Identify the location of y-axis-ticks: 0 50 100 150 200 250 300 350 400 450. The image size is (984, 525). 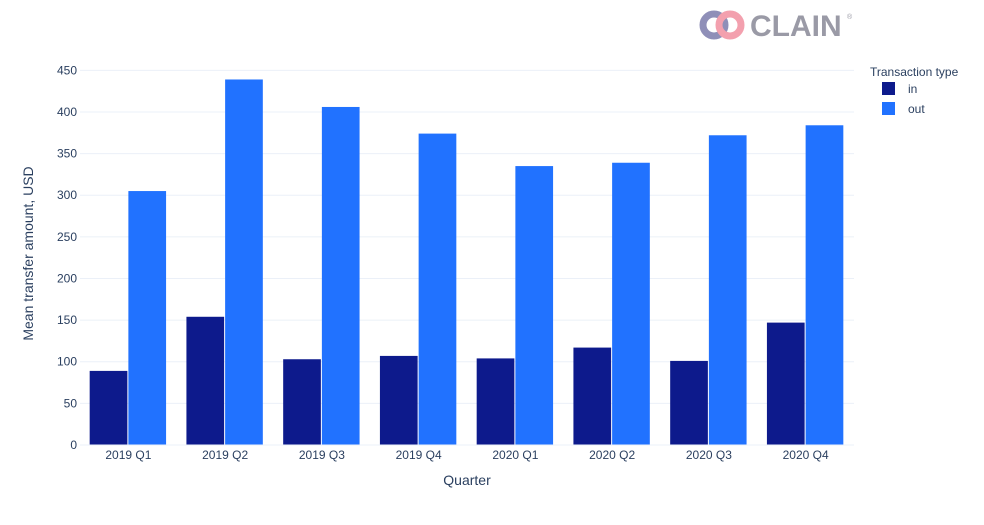
(67, 257).